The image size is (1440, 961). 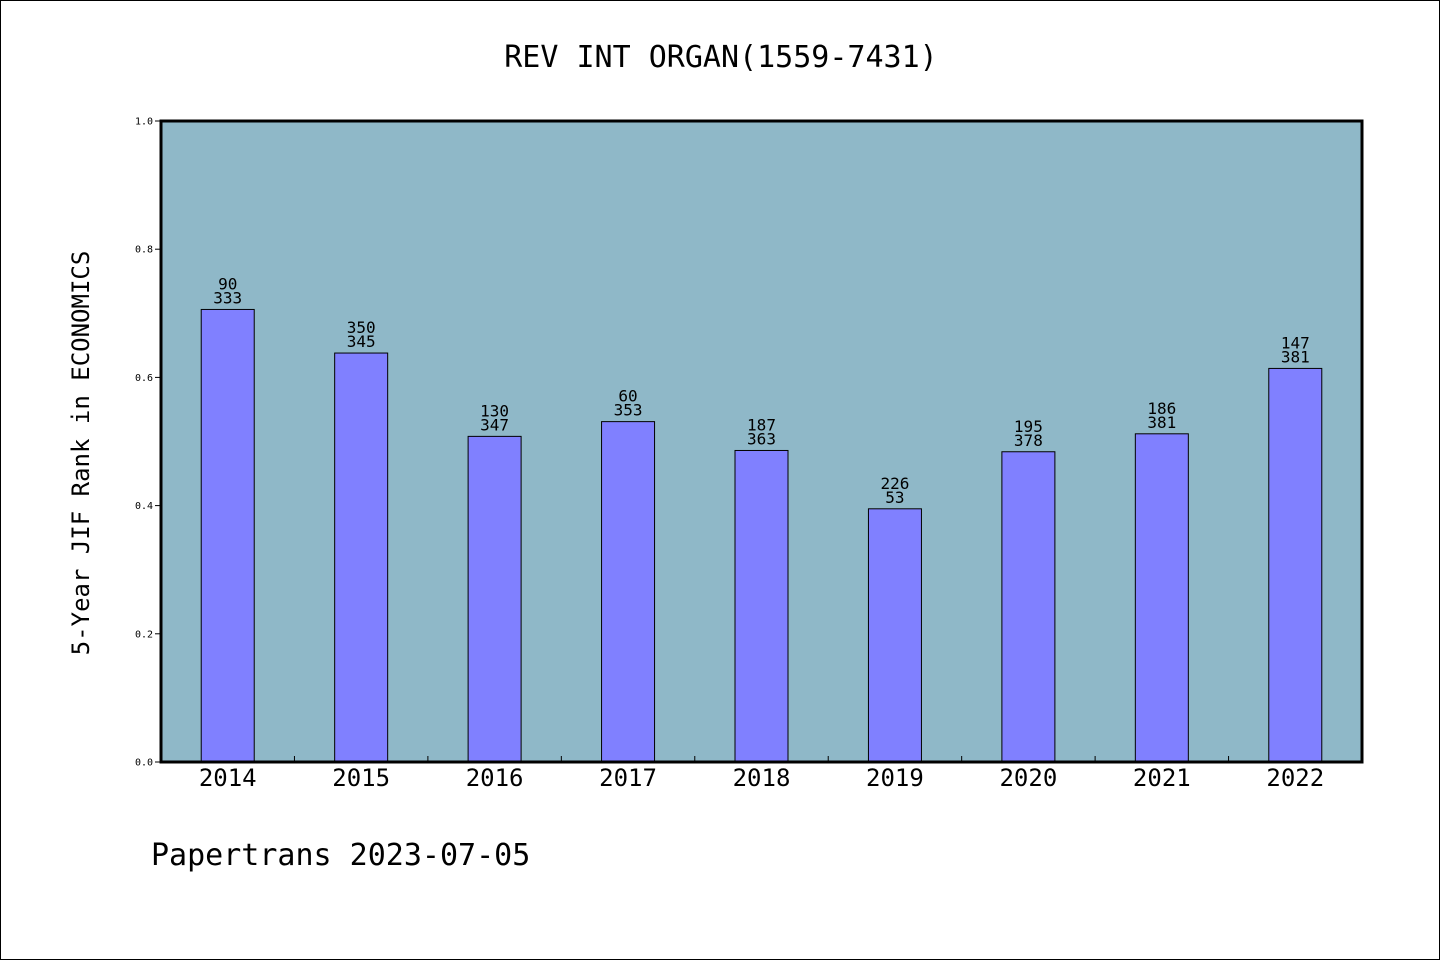 What do you see at coordinates (361, 327) in the screenshot?
I see `bar-label-top: 350` at bounding box center [361, 327].